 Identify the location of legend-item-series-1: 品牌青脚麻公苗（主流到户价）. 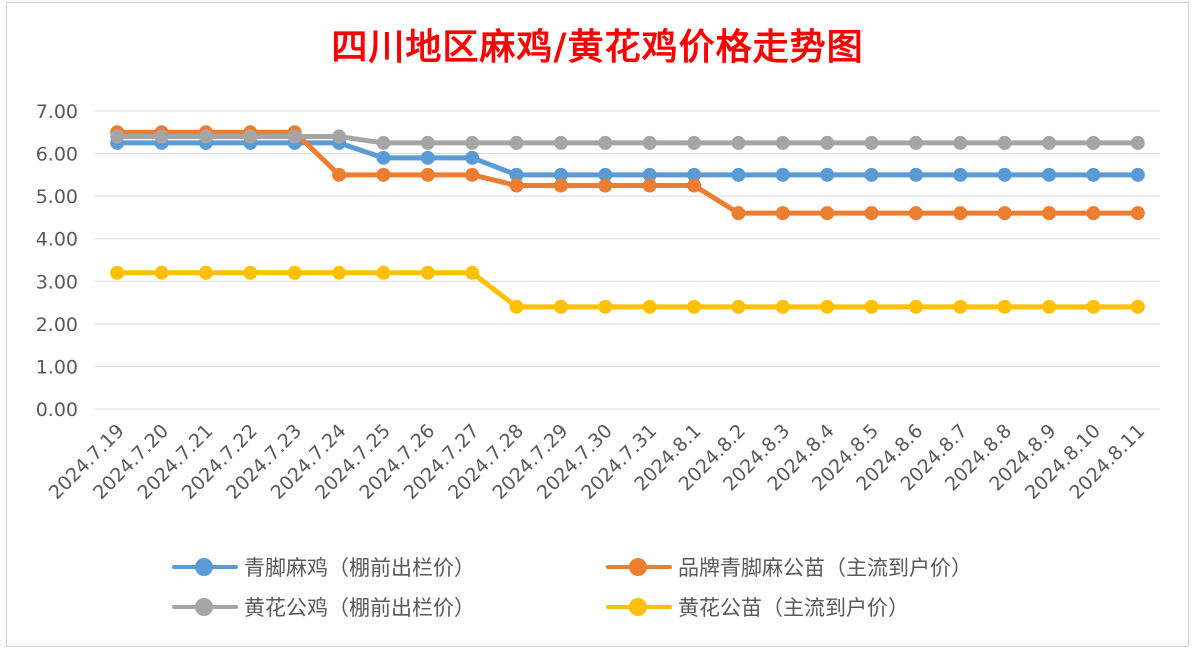
(789, 567).